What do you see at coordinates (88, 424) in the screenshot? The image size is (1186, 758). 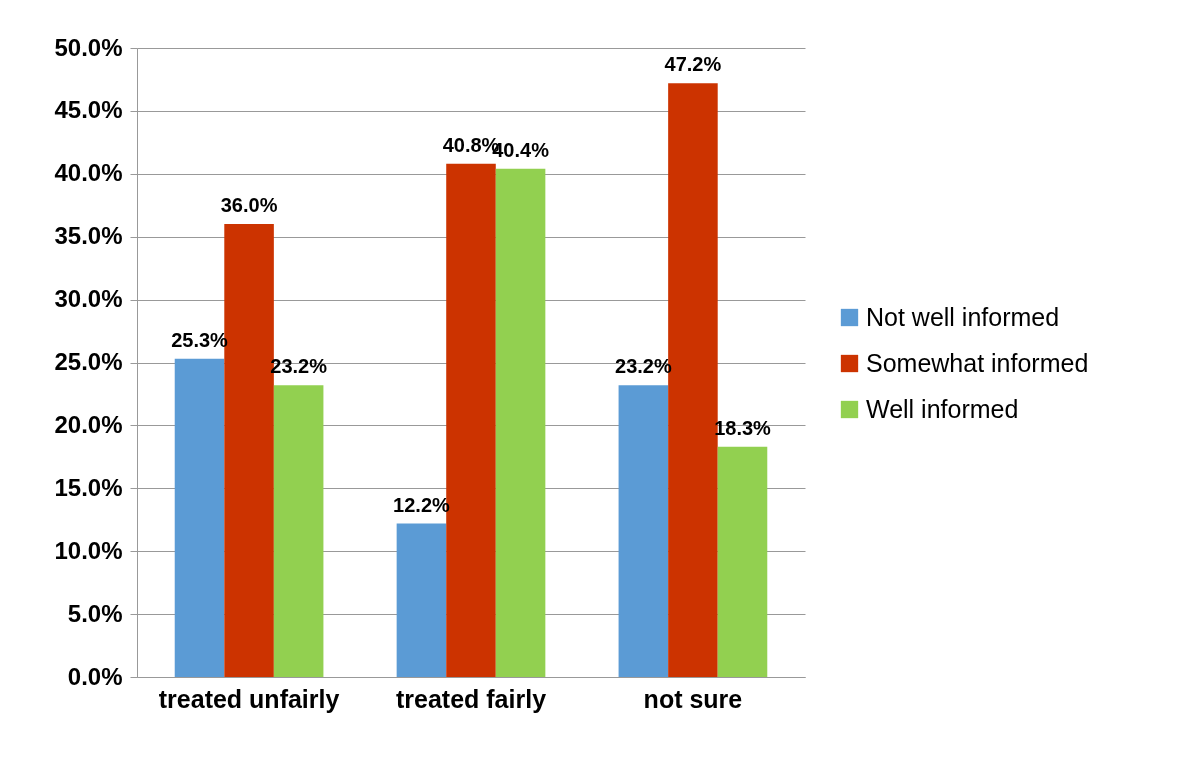 I see `y-tick-label: 20.0%` at bounding box center [88, 424].